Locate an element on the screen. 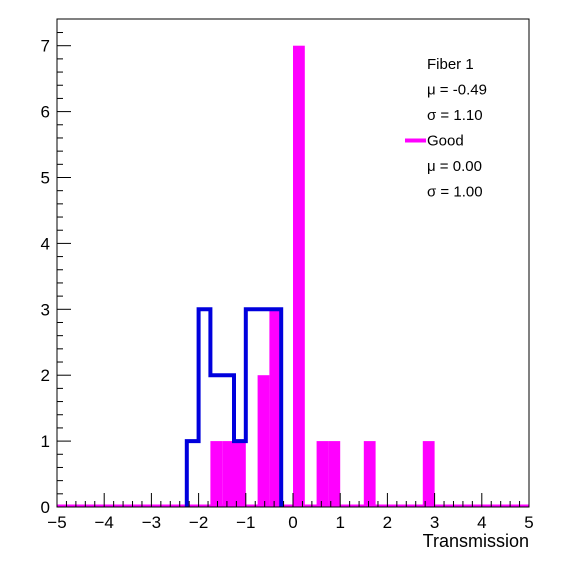  x-axis-title: Transmission is located at coordinates (476, 541).